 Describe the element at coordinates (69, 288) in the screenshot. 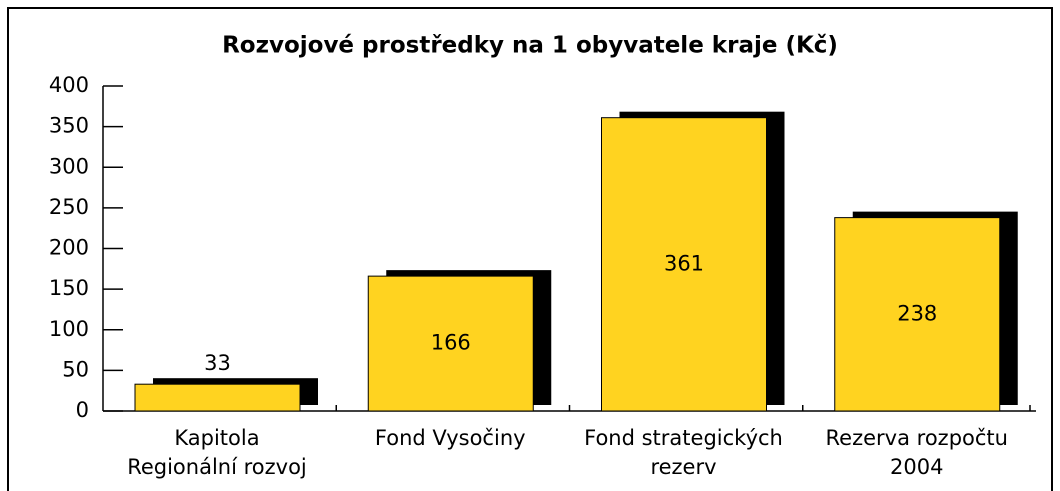

I see `y-tick-label: 150` at that location.